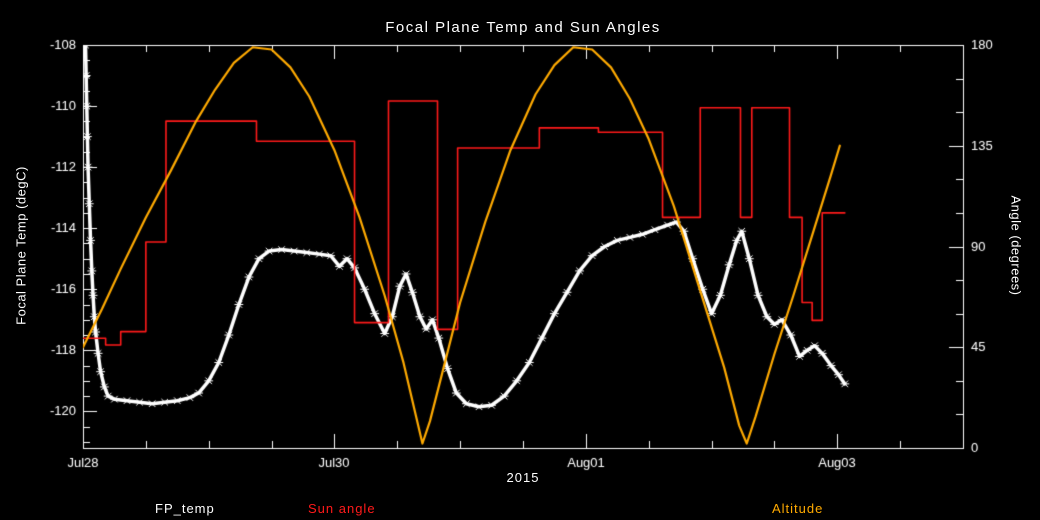 The height and width of the screenshot is (520, 1040). What do you see at coordinates (523, 27) in the screenshot?
I see `chart-title: Focal Plane Temp and Sun Angles` at bounding box center [523, 27].